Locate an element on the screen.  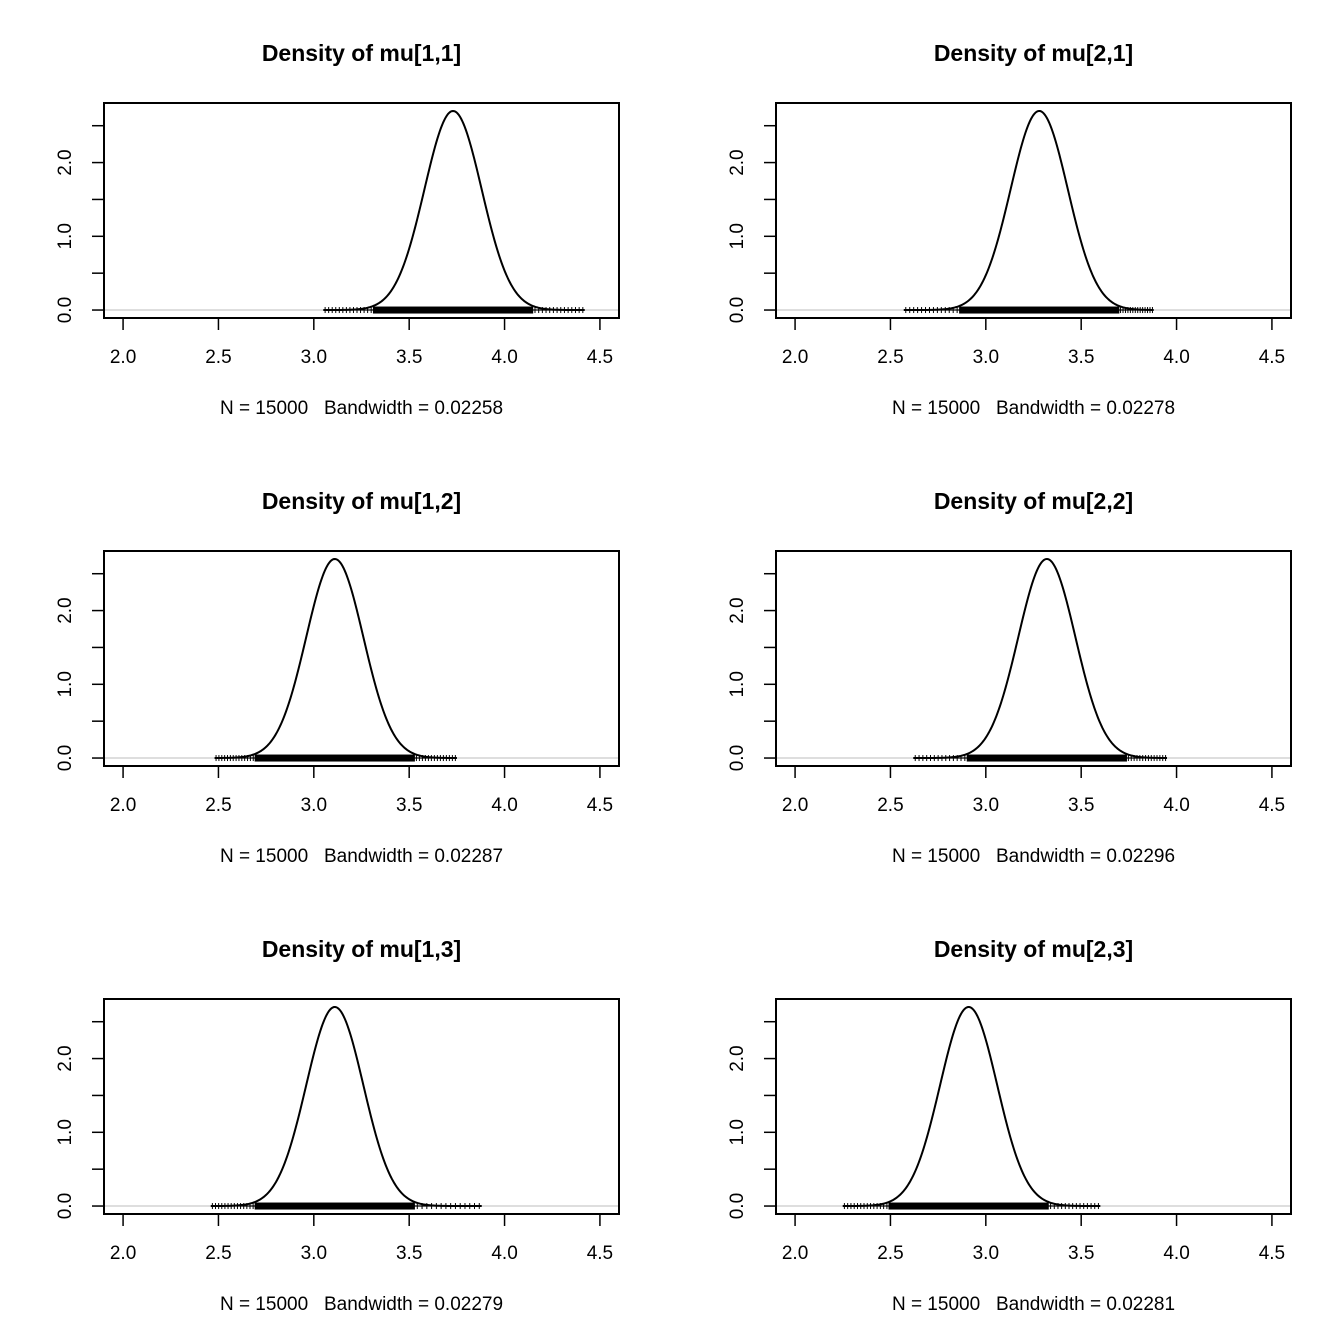
x-axis-label: N = 15000 Bandwidth = 0.02278 is located at coordinates (1033, 408).